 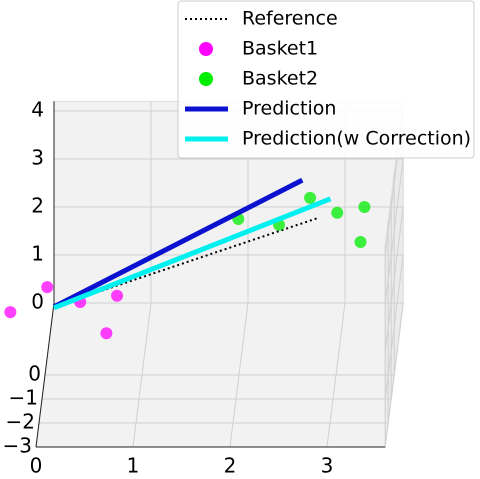 I want to click on x-tick-label: 1, so click(x=133, y=466).